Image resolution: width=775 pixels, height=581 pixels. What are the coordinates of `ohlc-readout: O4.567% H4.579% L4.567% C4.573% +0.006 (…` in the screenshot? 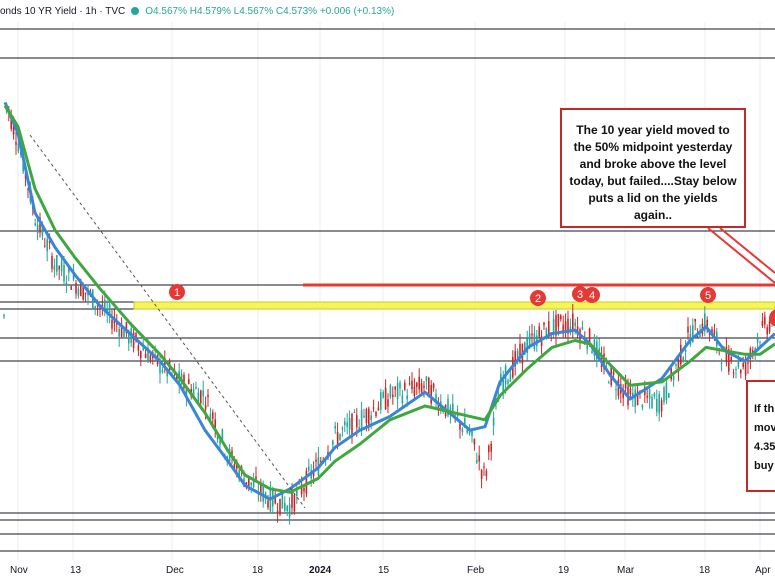 It's located at (270, 11).